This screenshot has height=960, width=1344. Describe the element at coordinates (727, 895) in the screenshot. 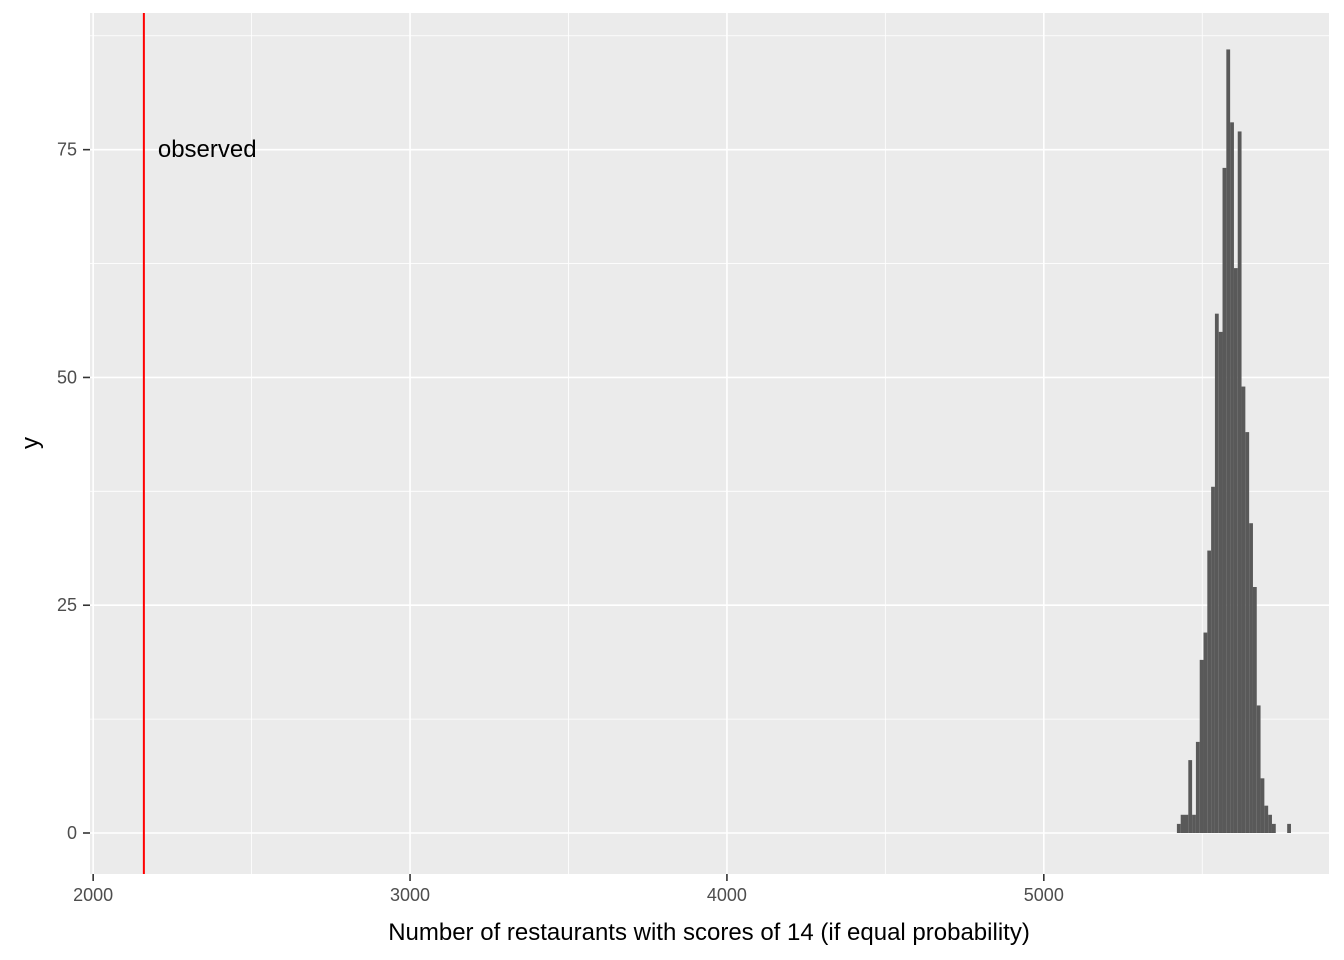

I see `x-tick-label: 4000` at that location.